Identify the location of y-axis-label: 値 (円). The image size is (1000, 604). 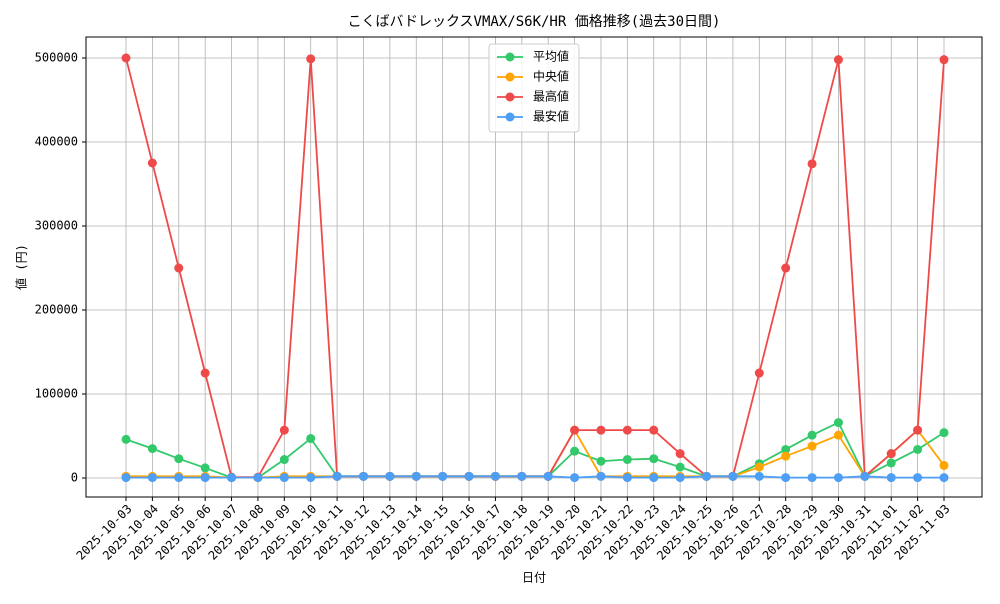
(21, 267).